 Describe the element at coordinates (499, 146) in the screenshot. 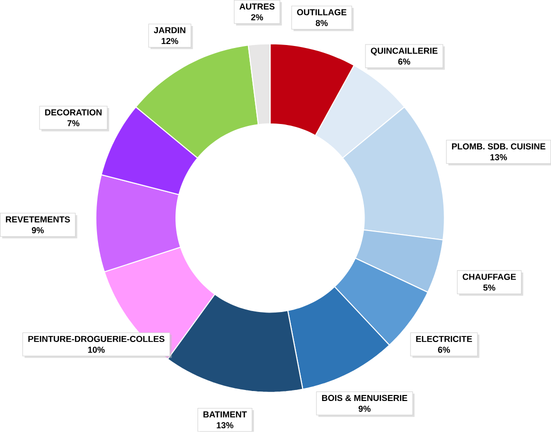

I see `slice-label: PLOMB. SDB. CUISINE` at that location.